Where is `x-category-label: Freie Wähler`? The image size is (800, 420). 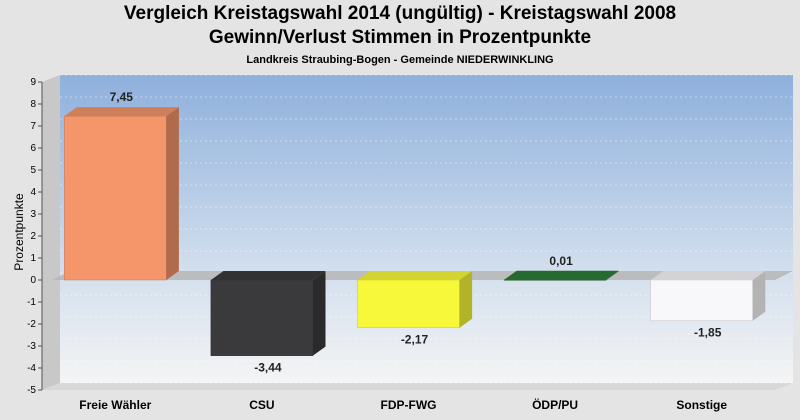
x-category-label: Freie Wähler is located at coordinates (115, 405).